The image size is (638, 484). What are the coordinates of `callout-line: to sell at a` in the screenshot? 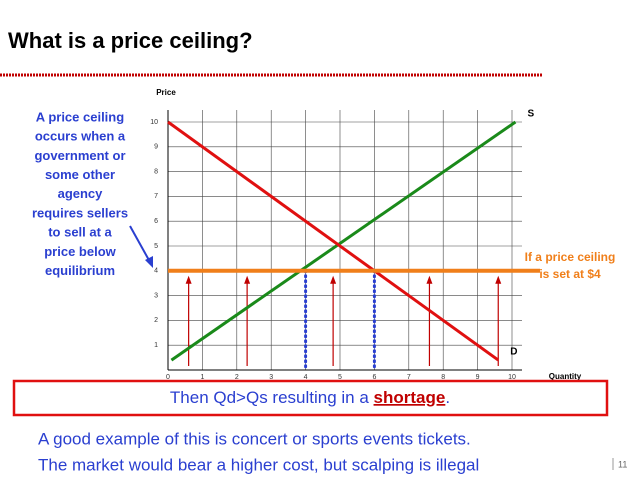 It's located at (80, 232).